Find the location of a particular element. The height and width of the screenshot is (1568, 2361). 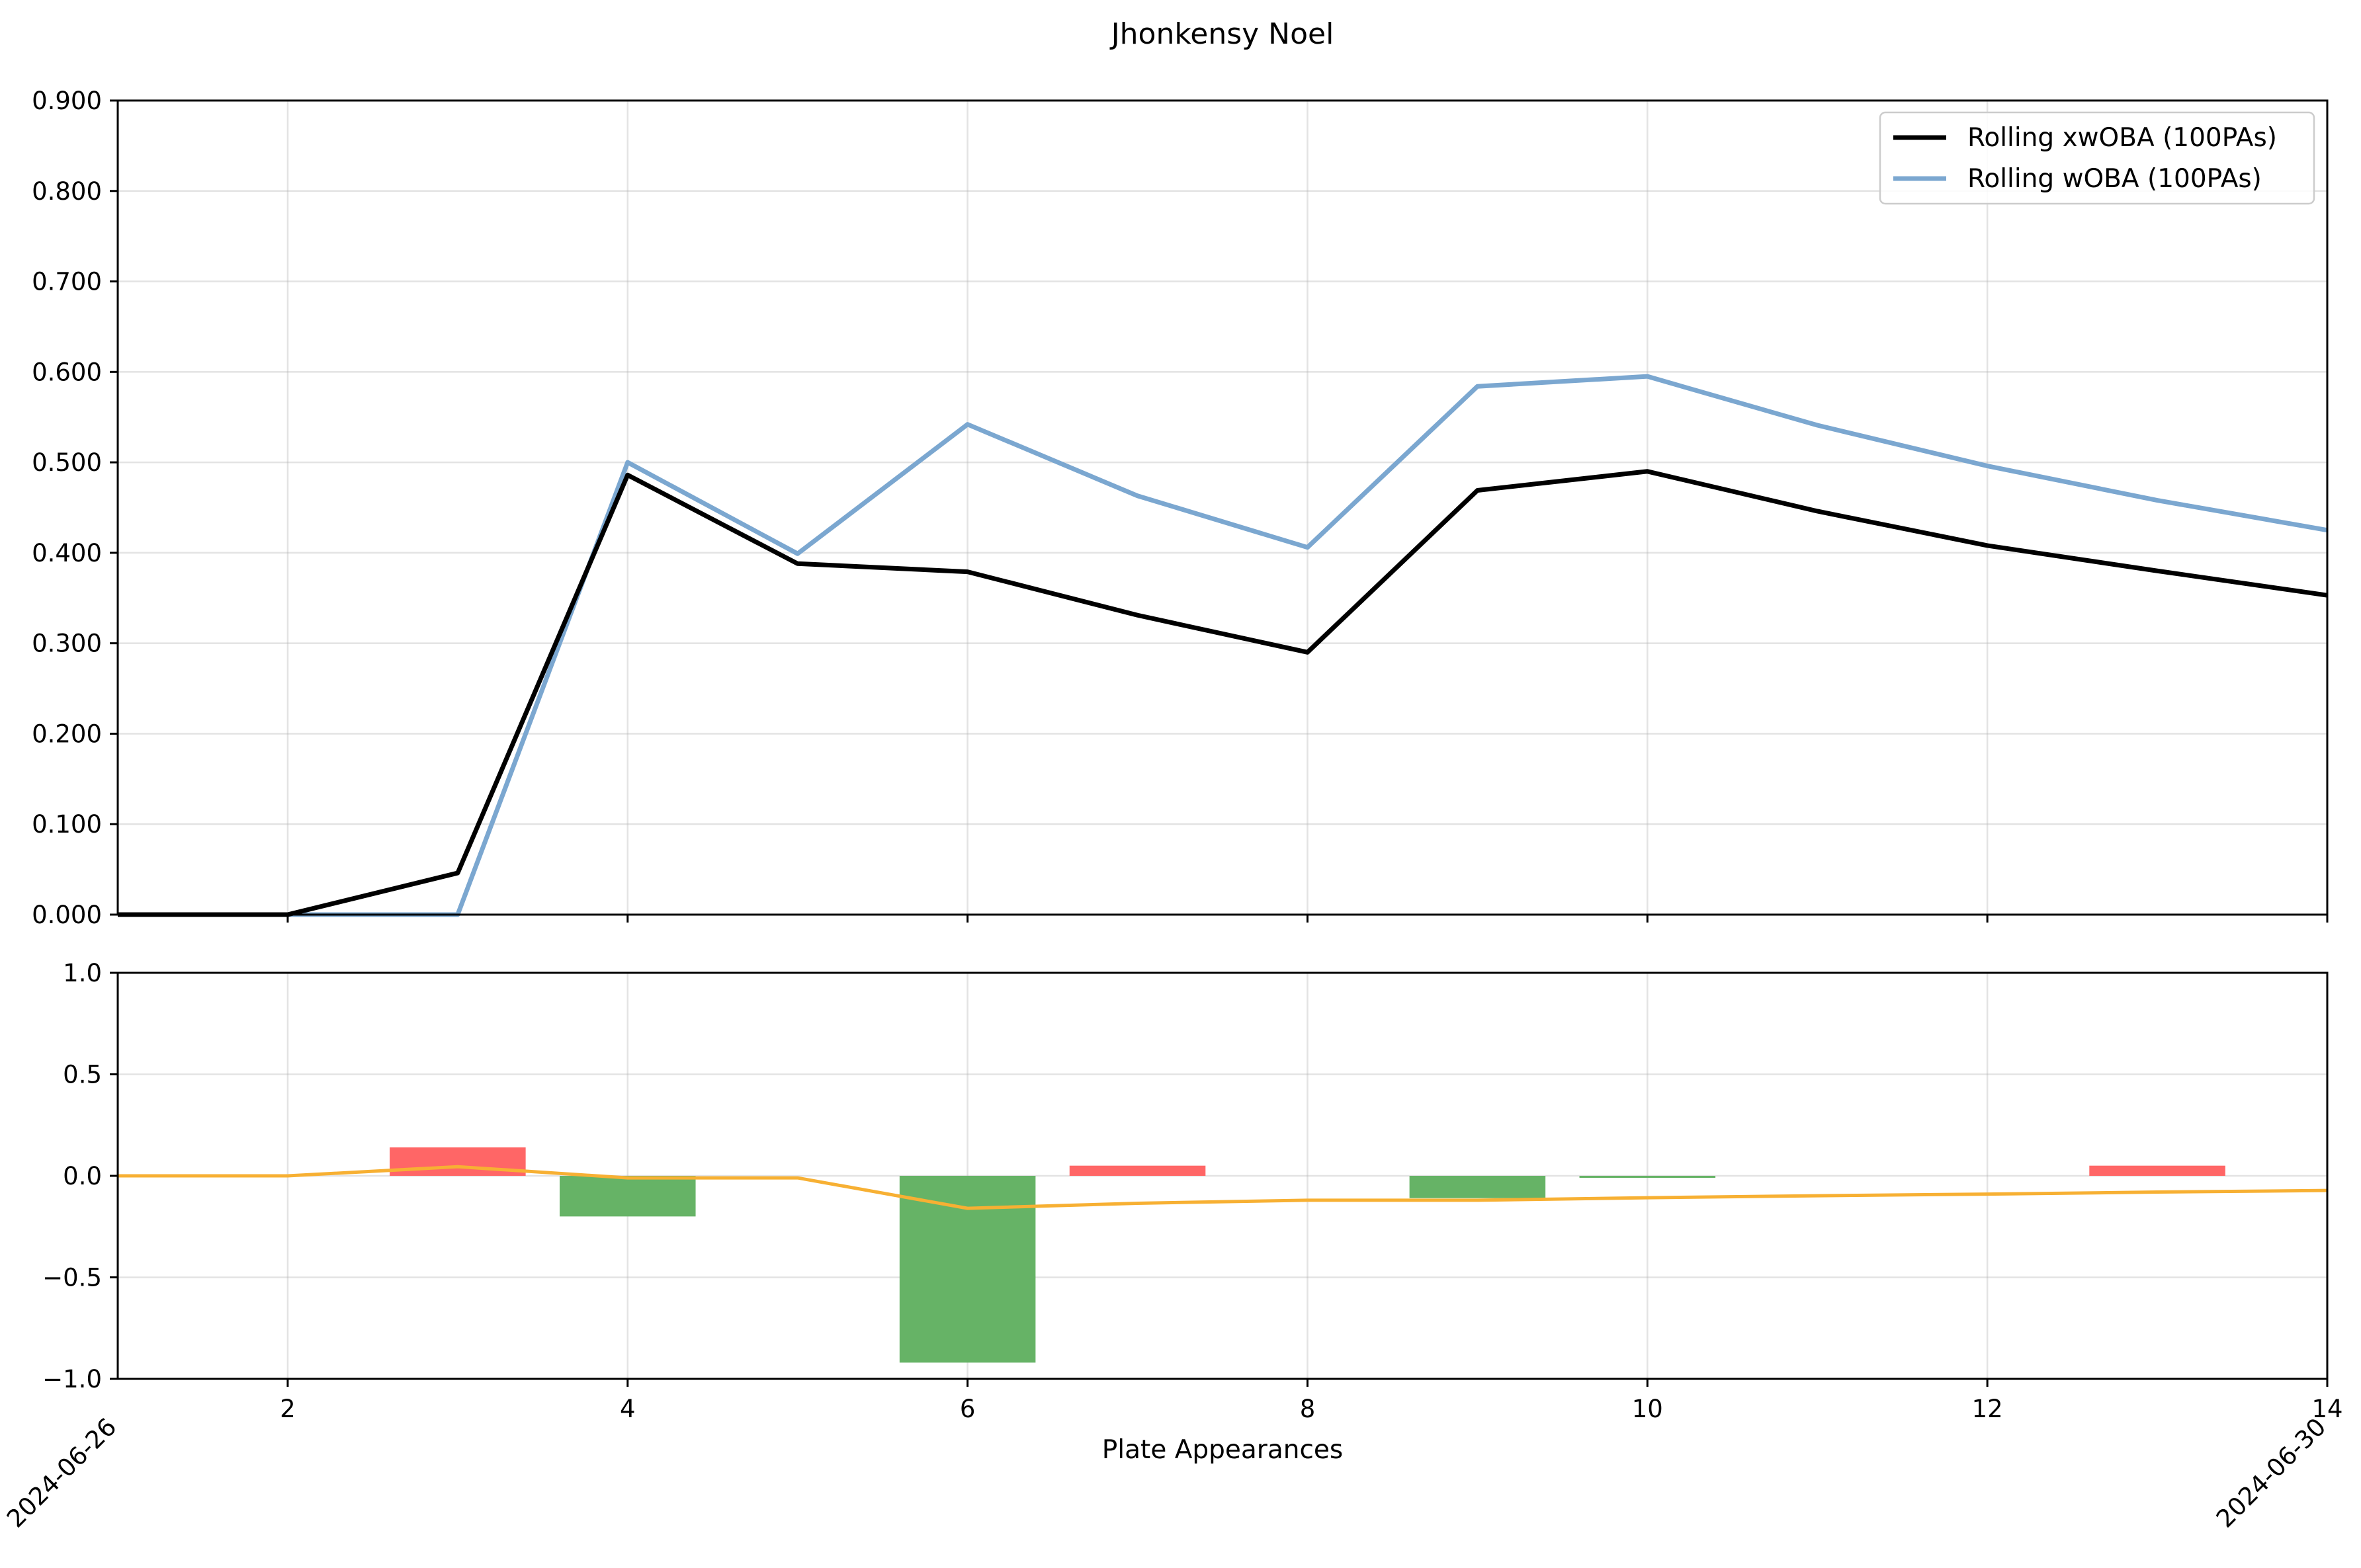

top-y-tick-label: 0.400 is located at coordinates (67, 553).